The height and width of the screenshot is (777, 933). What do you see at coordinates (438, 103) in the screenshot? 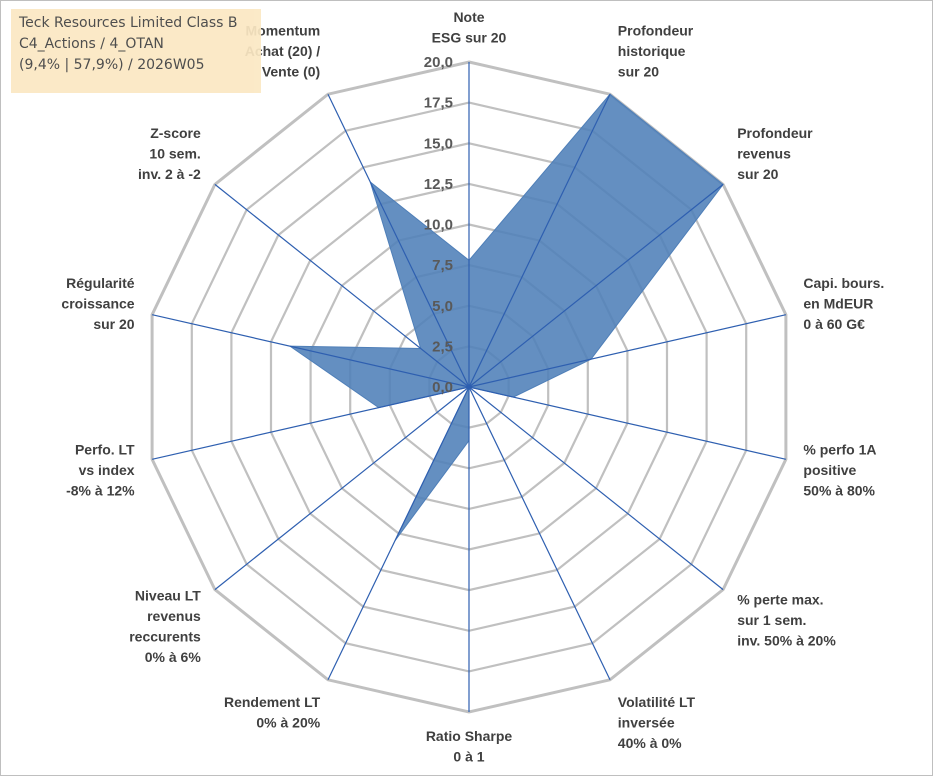
I see `tick-label: 17,5` at bounding box center [438, 103].